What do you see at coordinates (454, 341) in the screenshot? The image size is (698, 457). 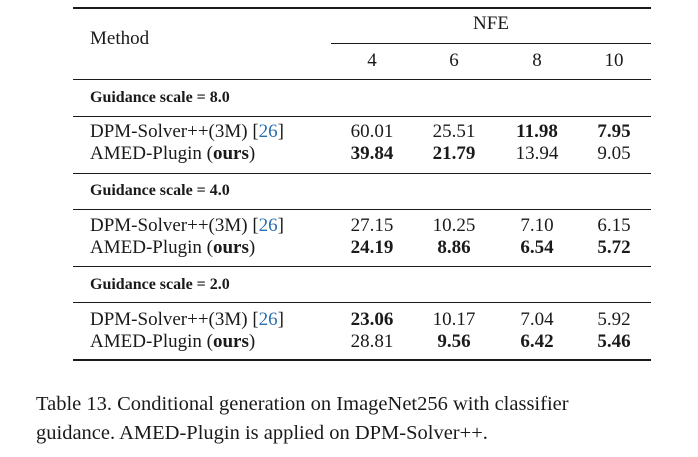 I see `value-cell-best: 9.56` at bounding box center [454, 341].